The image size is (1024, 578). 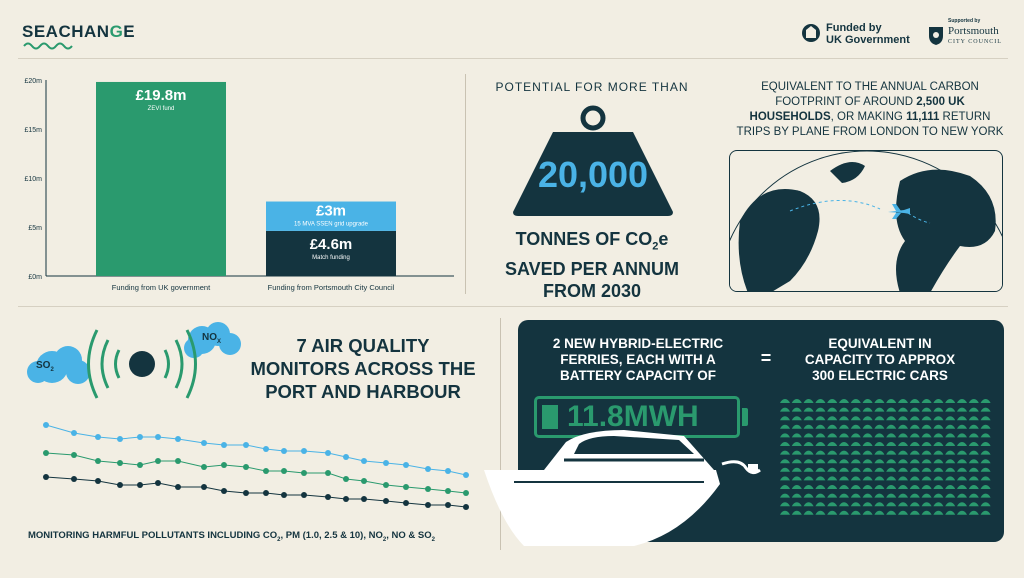 I want to click on potential-label: POTENTIAL FOR MORE THAN, so click(x=592, y=87).